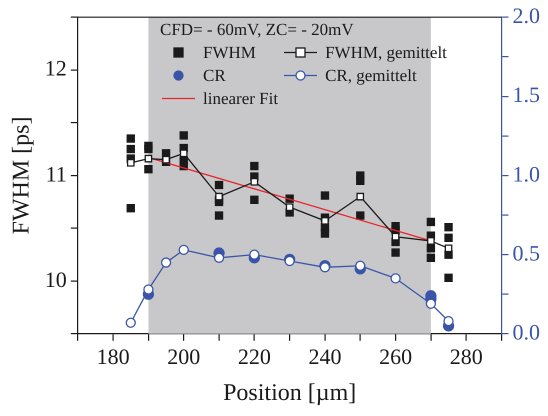  What do you see at coordinates (325, 356) in the screenshot?
I see `x-tick-label: 240` at bounding box center [325, 356].